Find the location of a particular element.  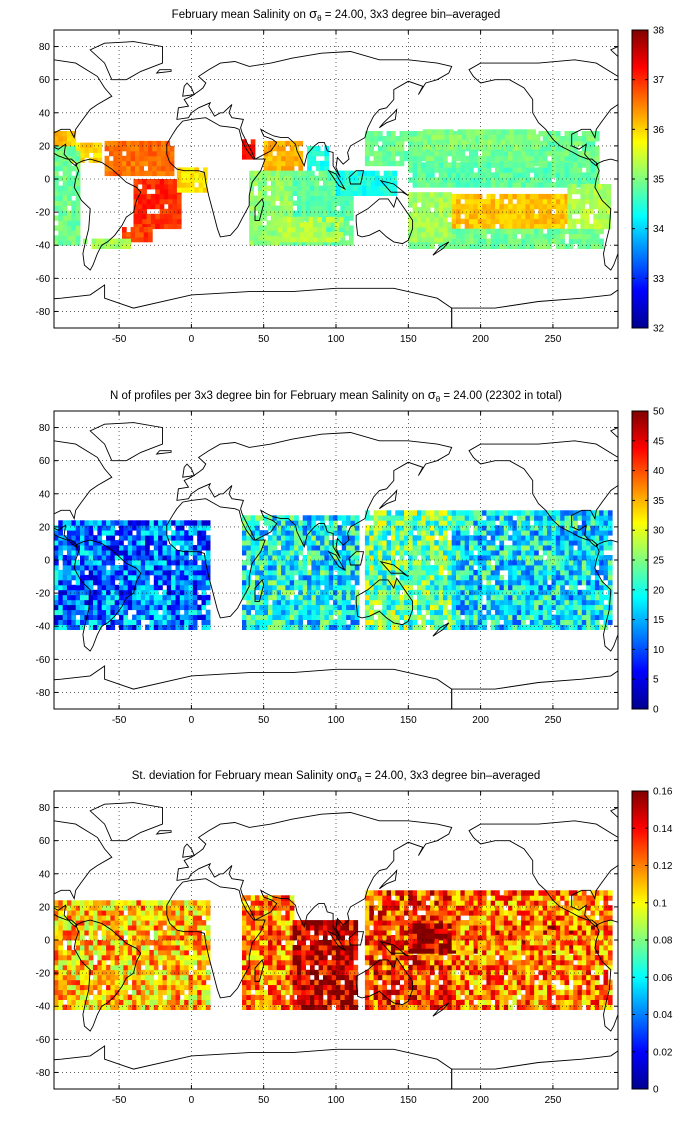

colorbar-tick-label: 34 is located at coordinates (659, 229).